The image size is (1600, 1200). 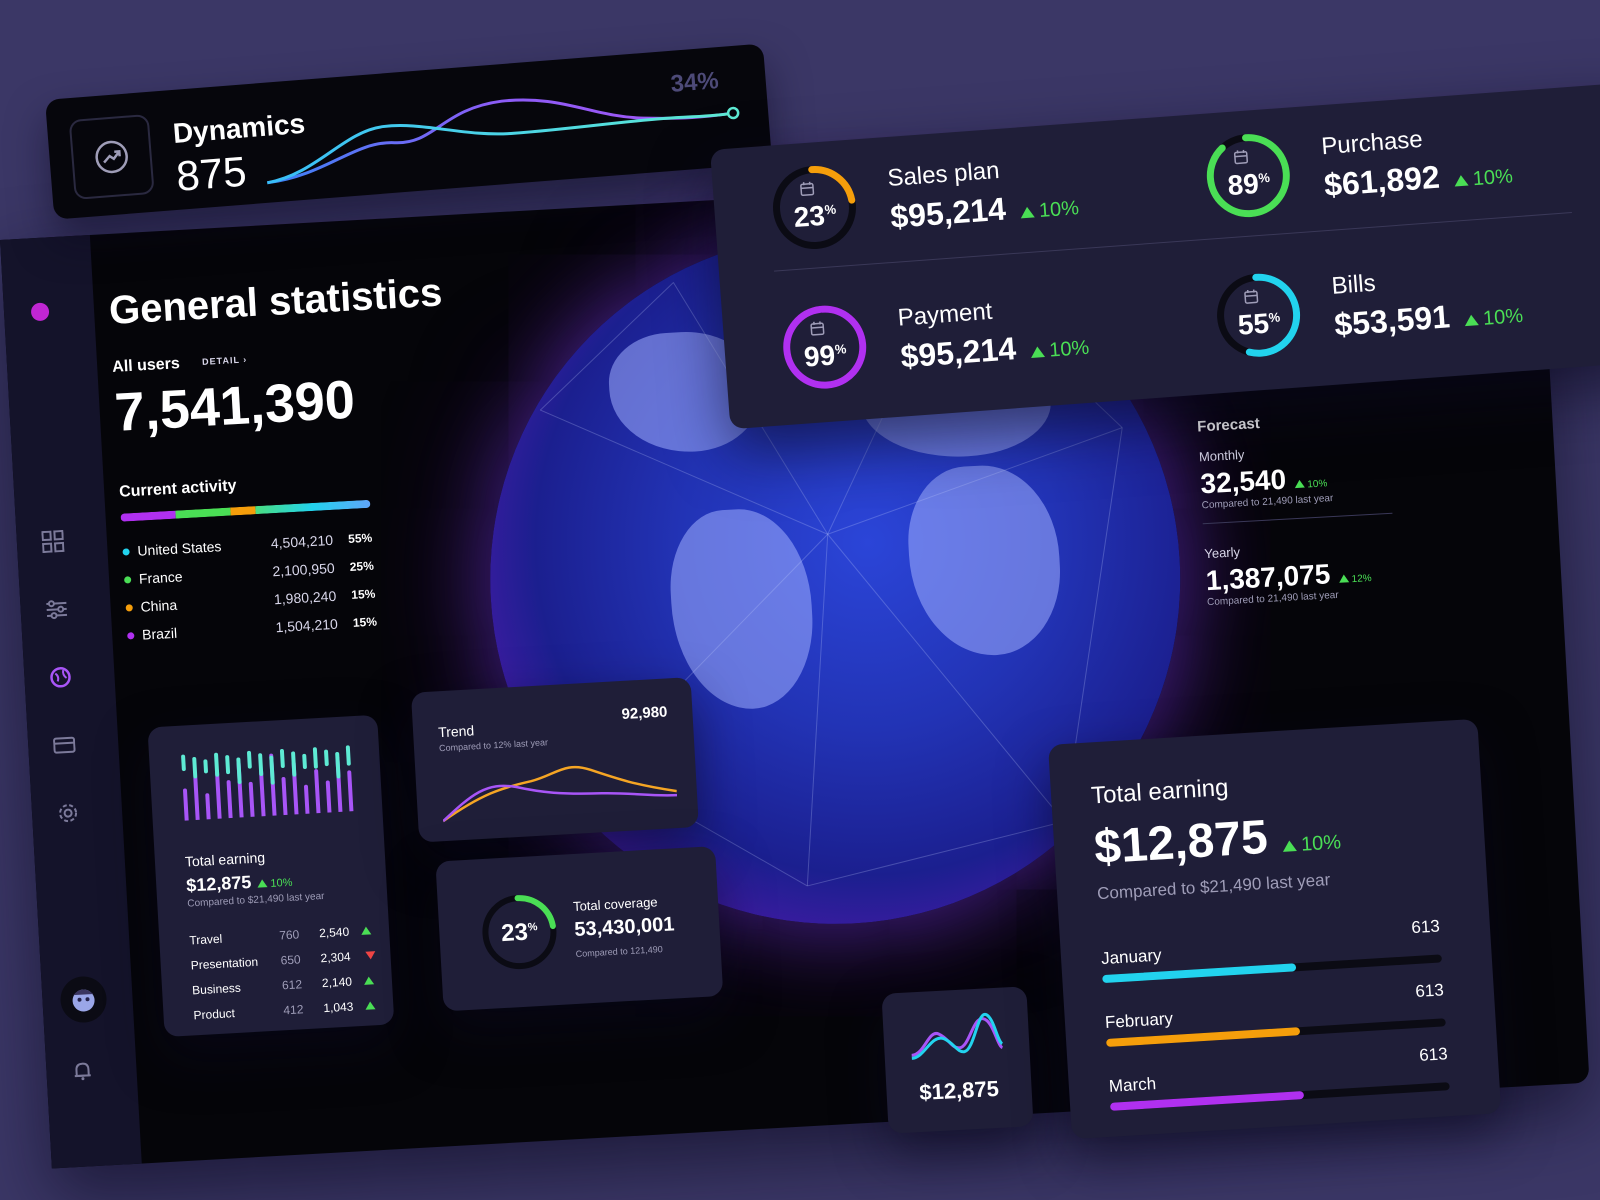 I want to click on gear-icon, so click(x=68, y=813).